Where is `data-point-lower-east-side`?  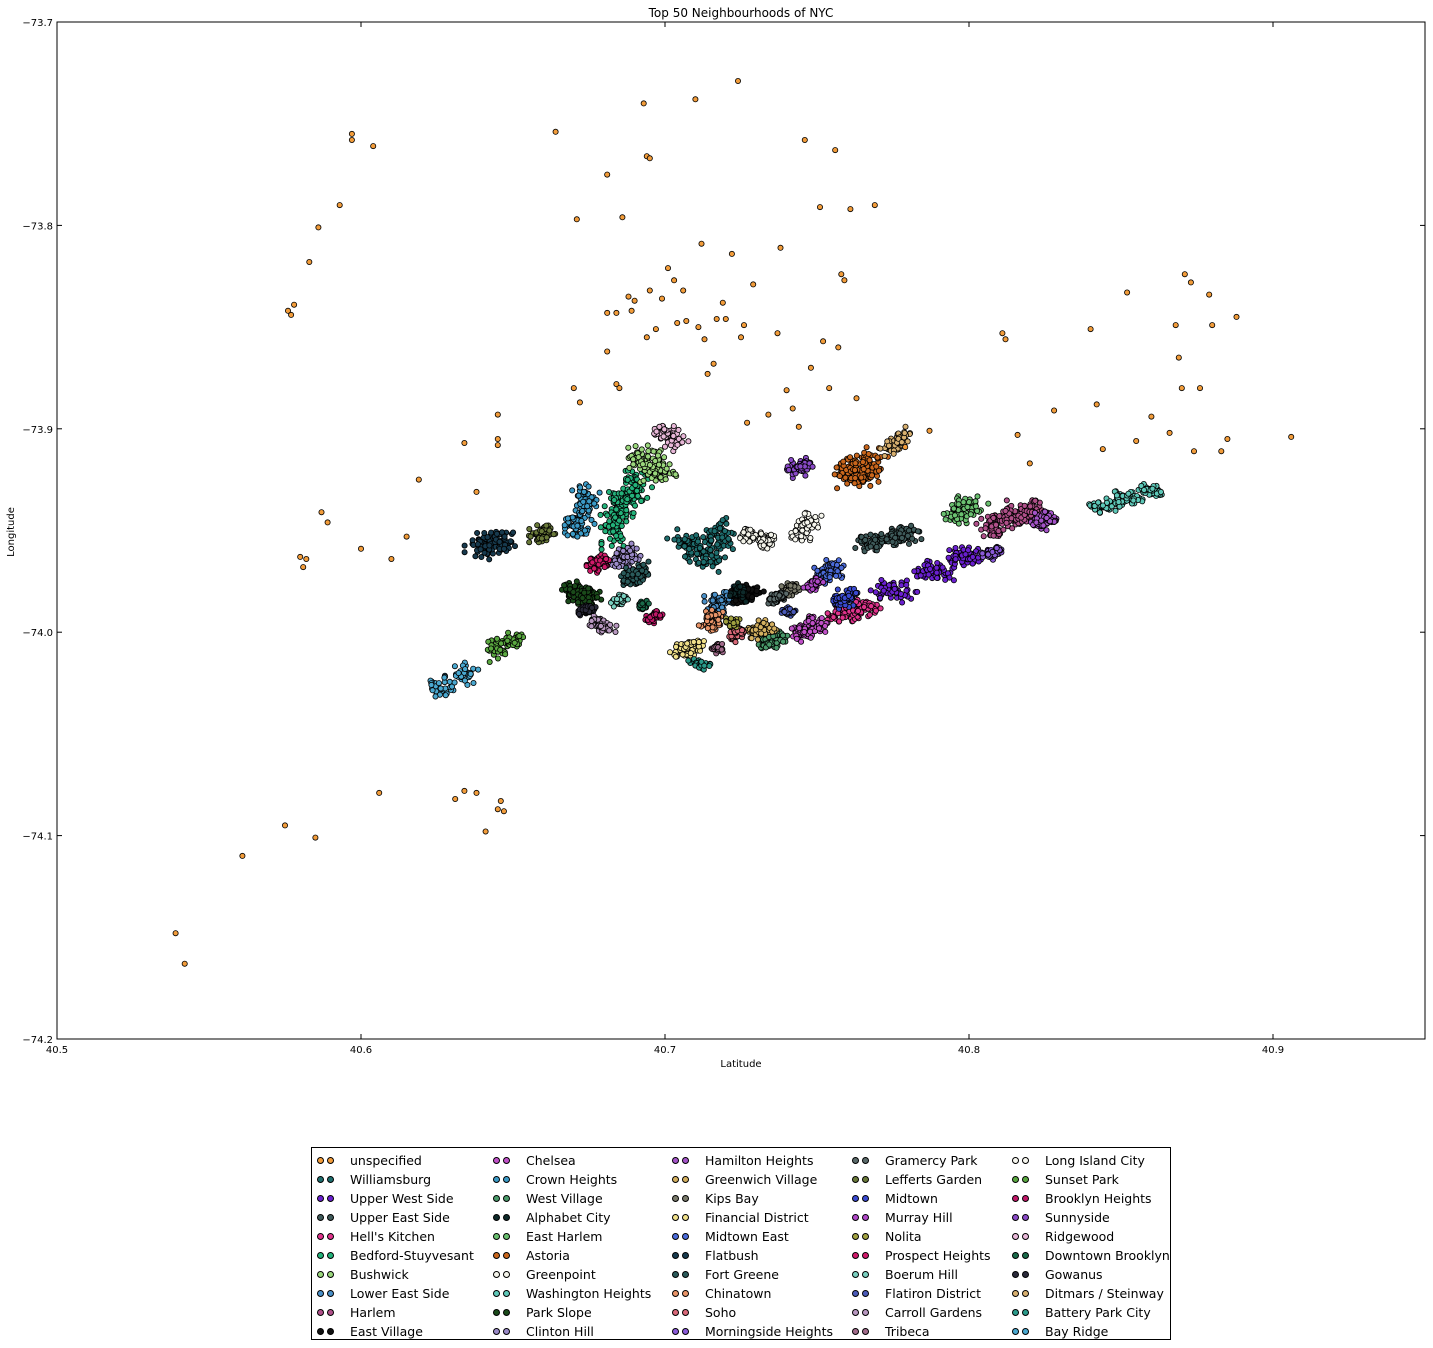
data-point-lower-east-side is located at coordinates (714, 594).